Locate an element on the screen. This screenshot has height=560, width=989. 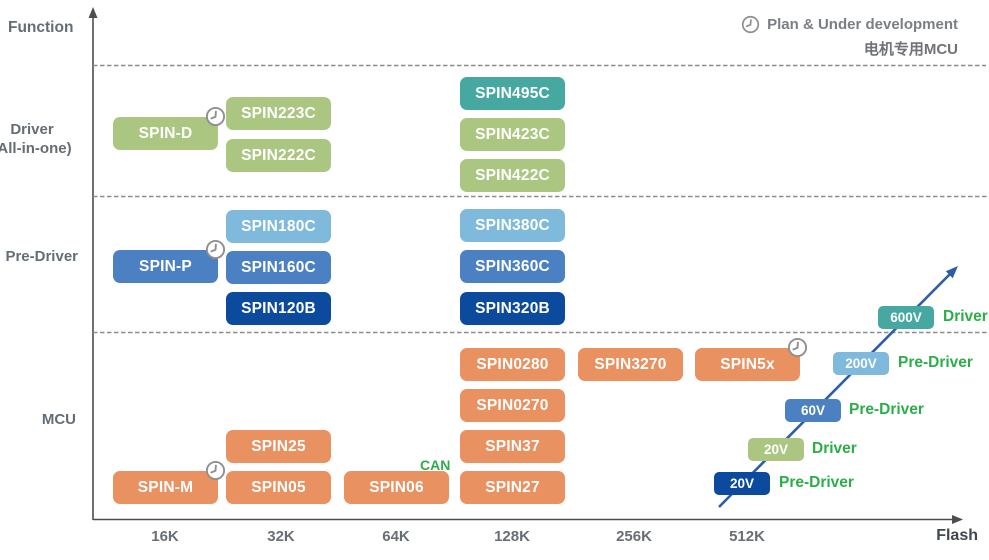
voltage-badge-200v-predriver: 200V is located at coordinates (861, 363).